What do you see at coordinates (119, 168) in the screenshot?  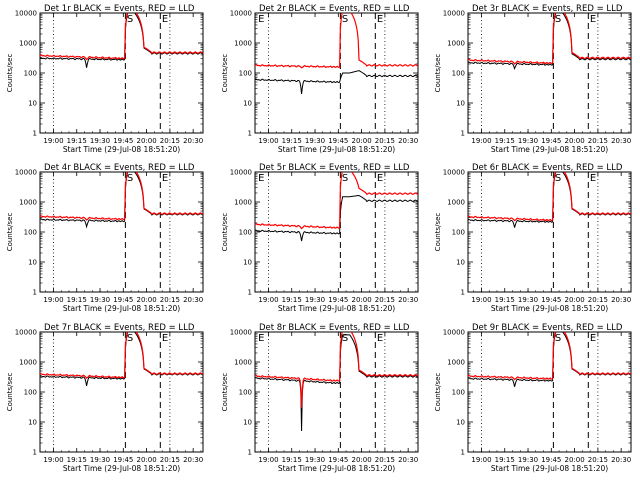 I see `panel-title: Det 4r BLACK = Events, RED = LLD` at bounding box center [119, 168].